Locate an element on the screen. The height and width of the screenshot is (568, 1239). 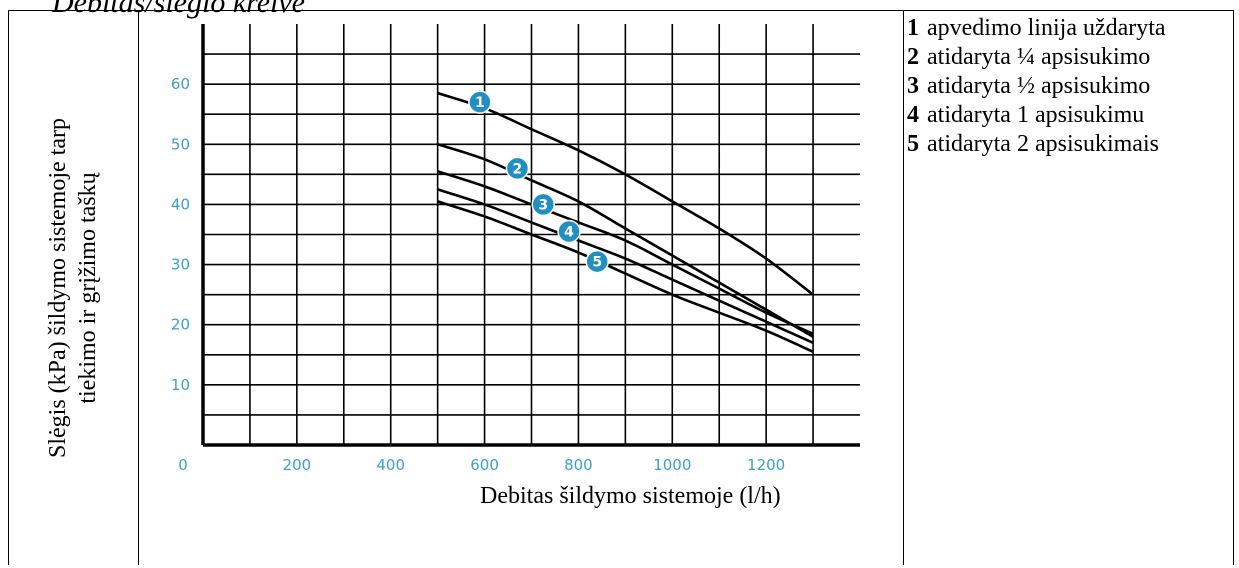
x-tick-label: 800 is located at coordinates (578, 465).